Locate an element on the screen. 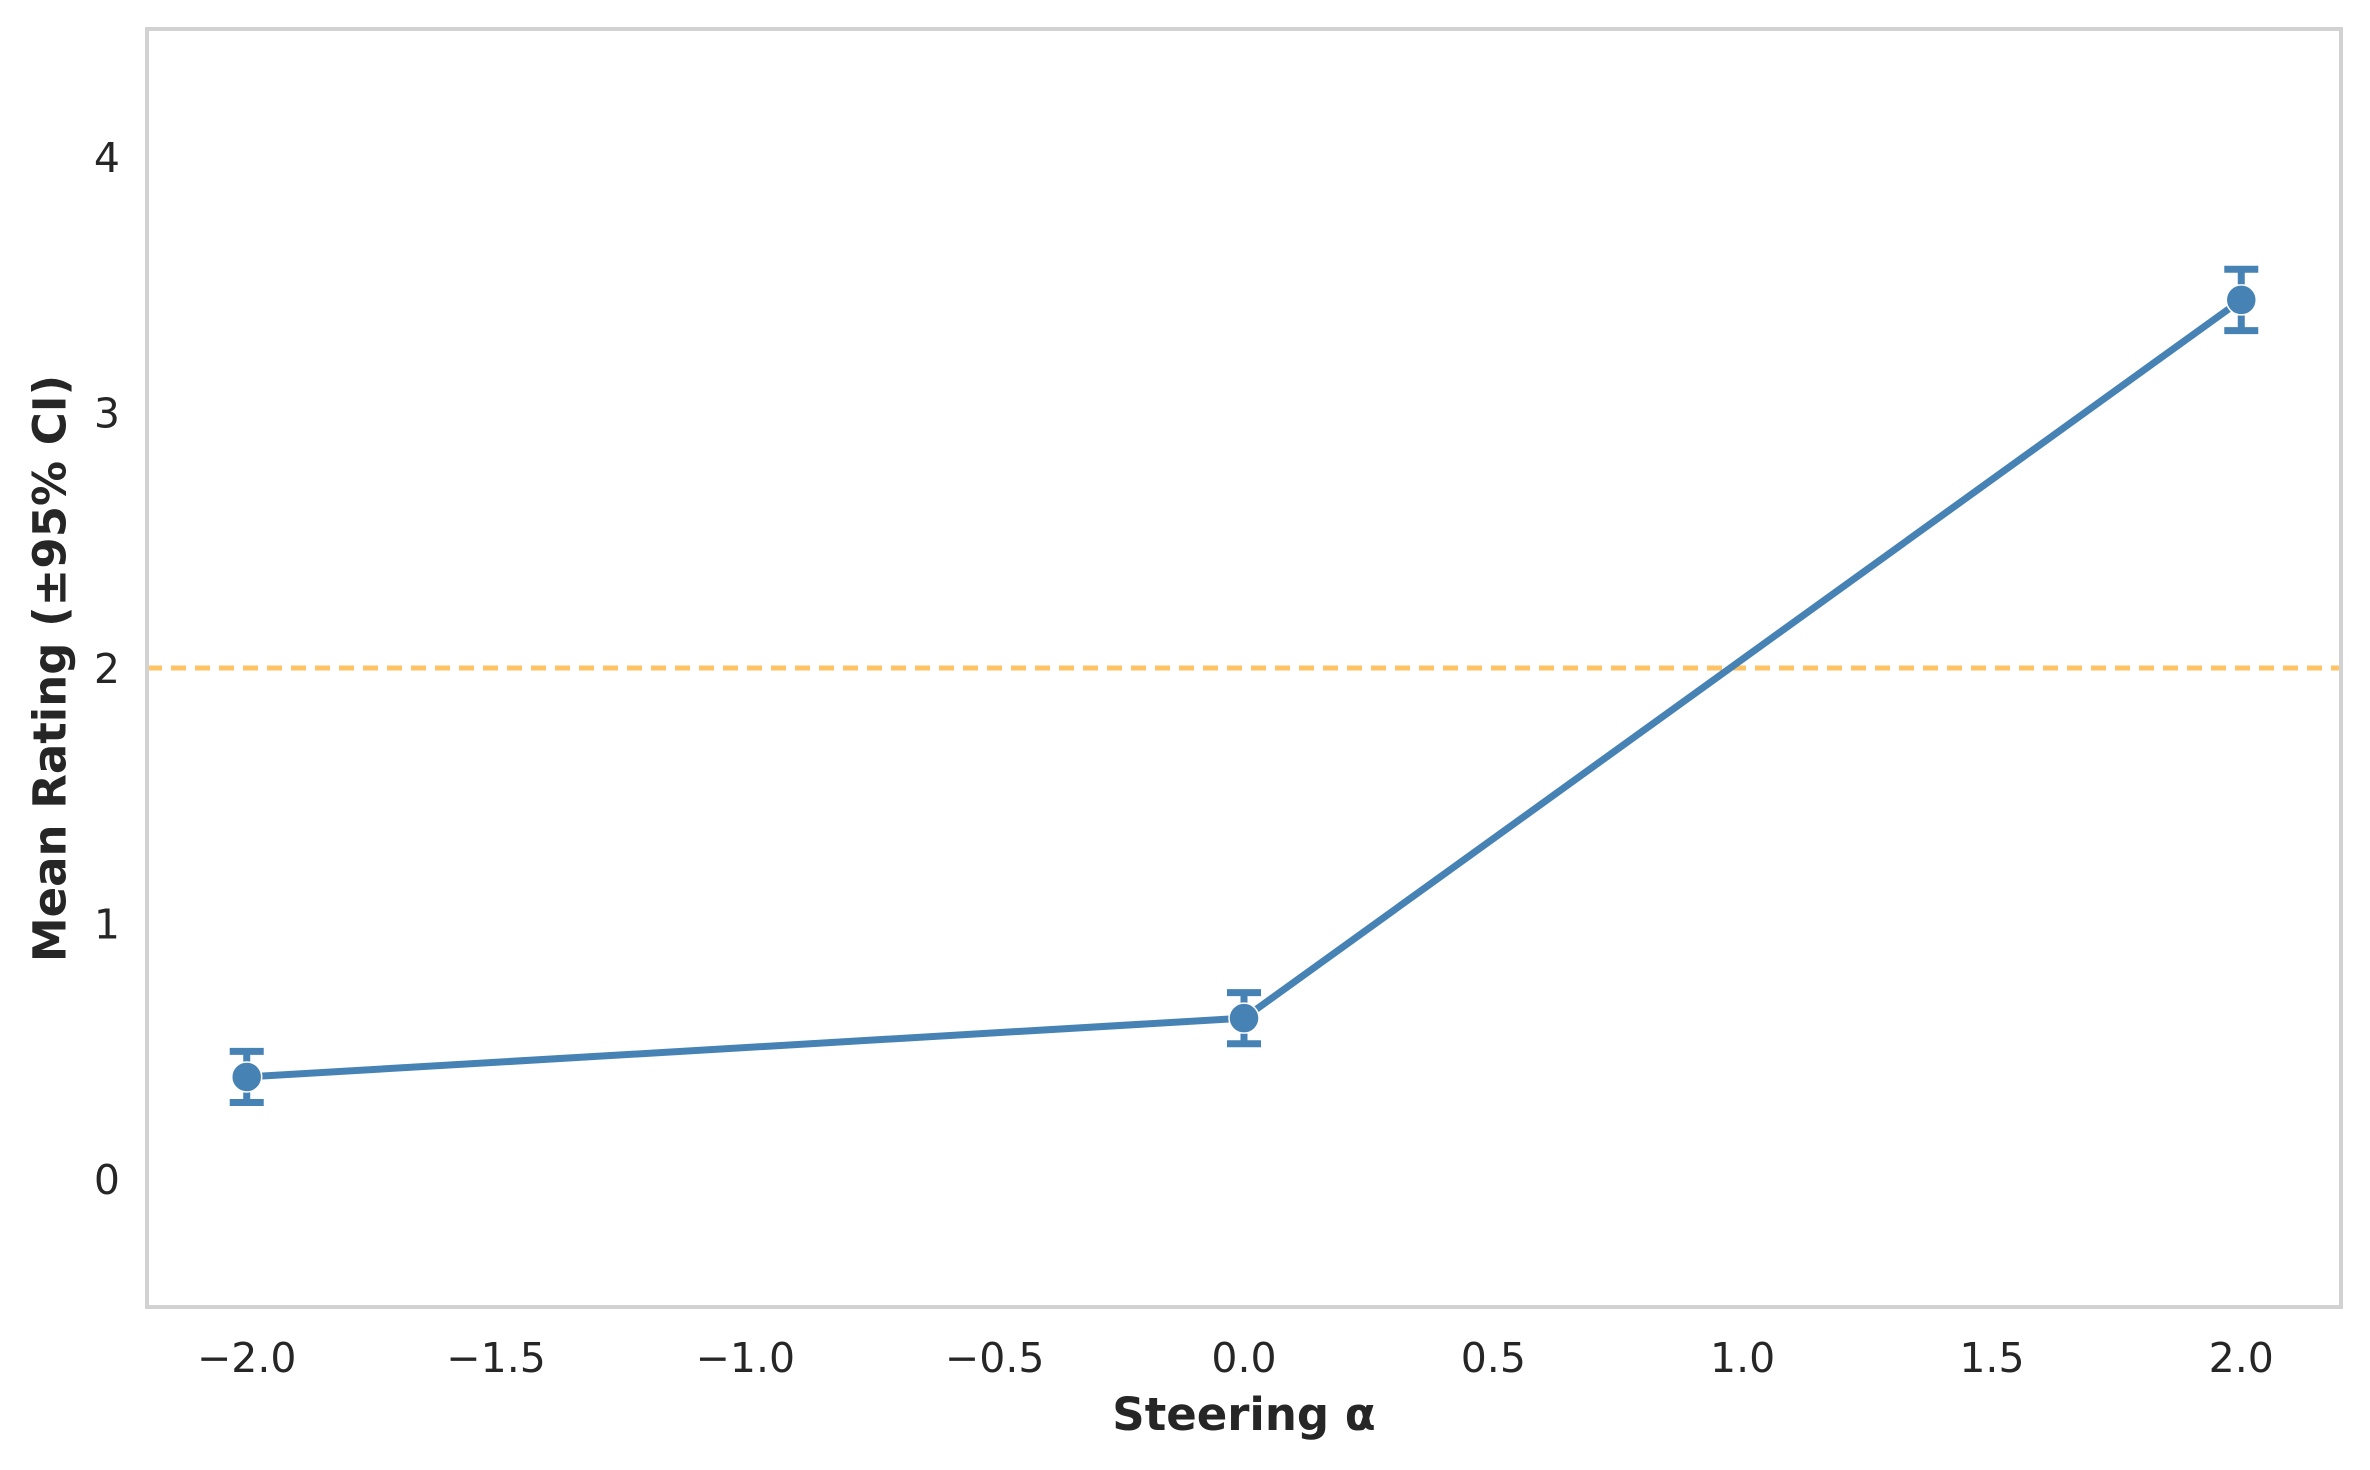  y-tick-label: 1 is located at coordinates (107, 925).